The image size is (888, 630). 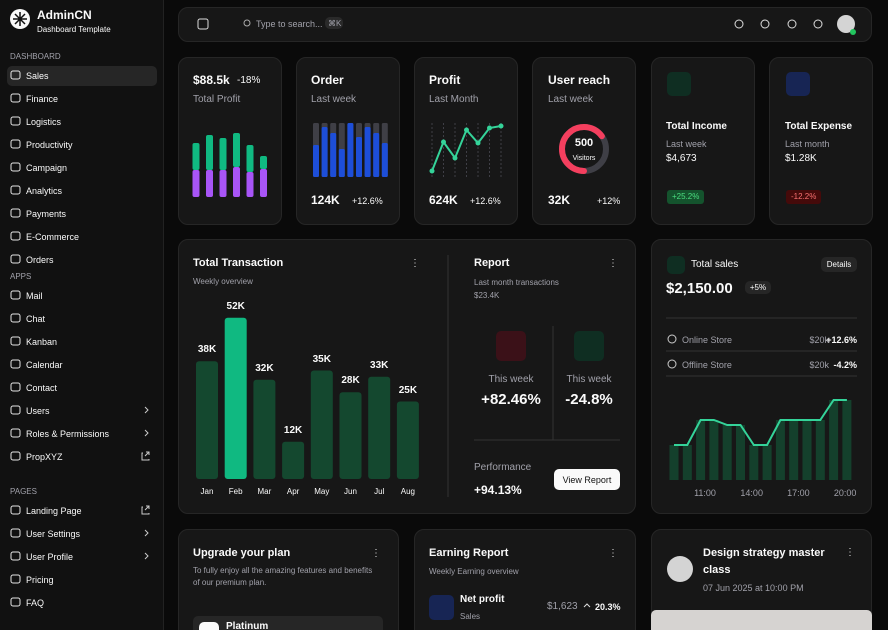 I want to click on nav-item: Productivity, so click(x=49, y=145).